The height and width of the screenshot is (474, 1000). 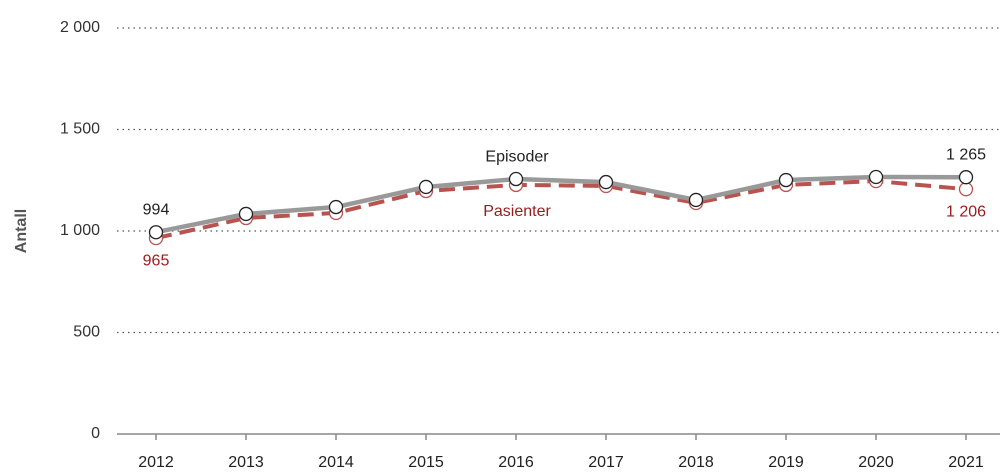 I want to click on data-label: 1 265, so click(x=966, y=154).